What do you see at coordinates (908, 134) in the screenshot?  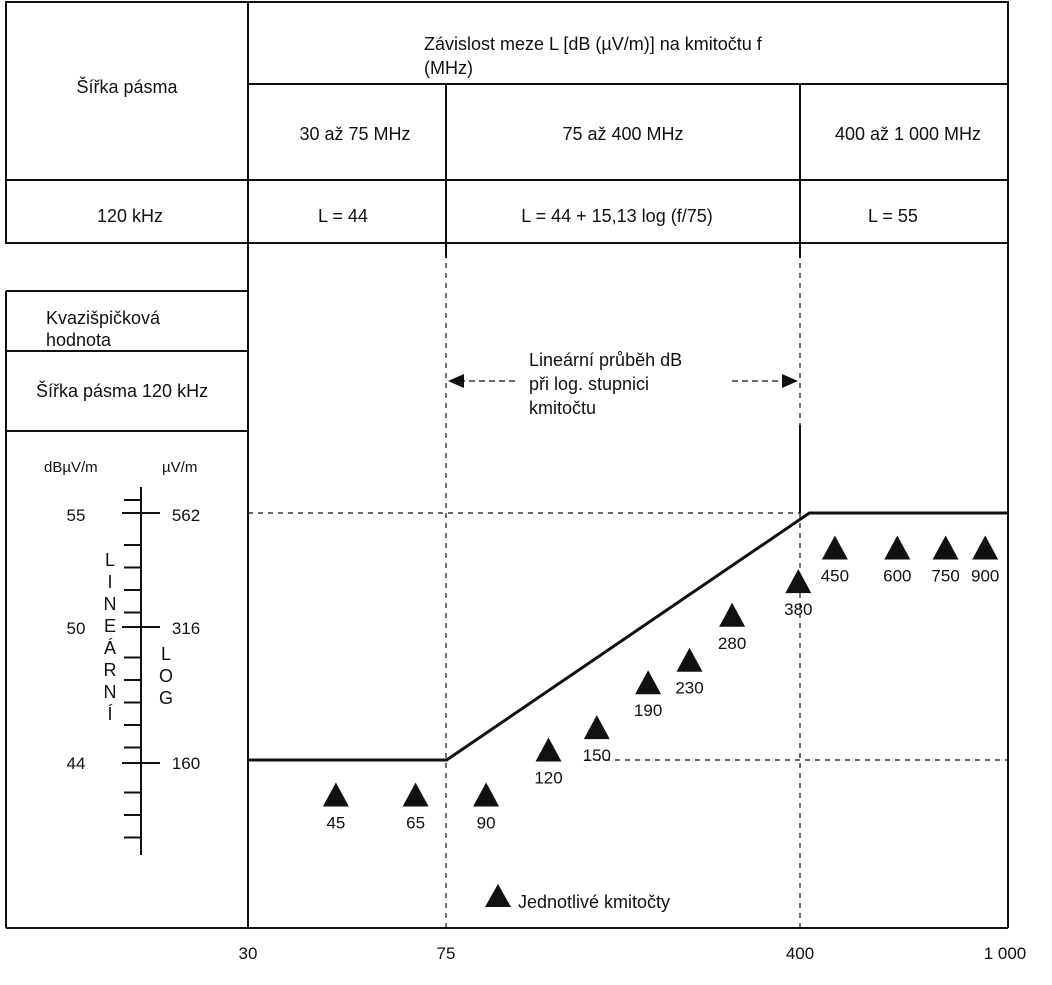 I see `band-header-3: 400 až 1 000 MHz` at bounding box center [908, 134].